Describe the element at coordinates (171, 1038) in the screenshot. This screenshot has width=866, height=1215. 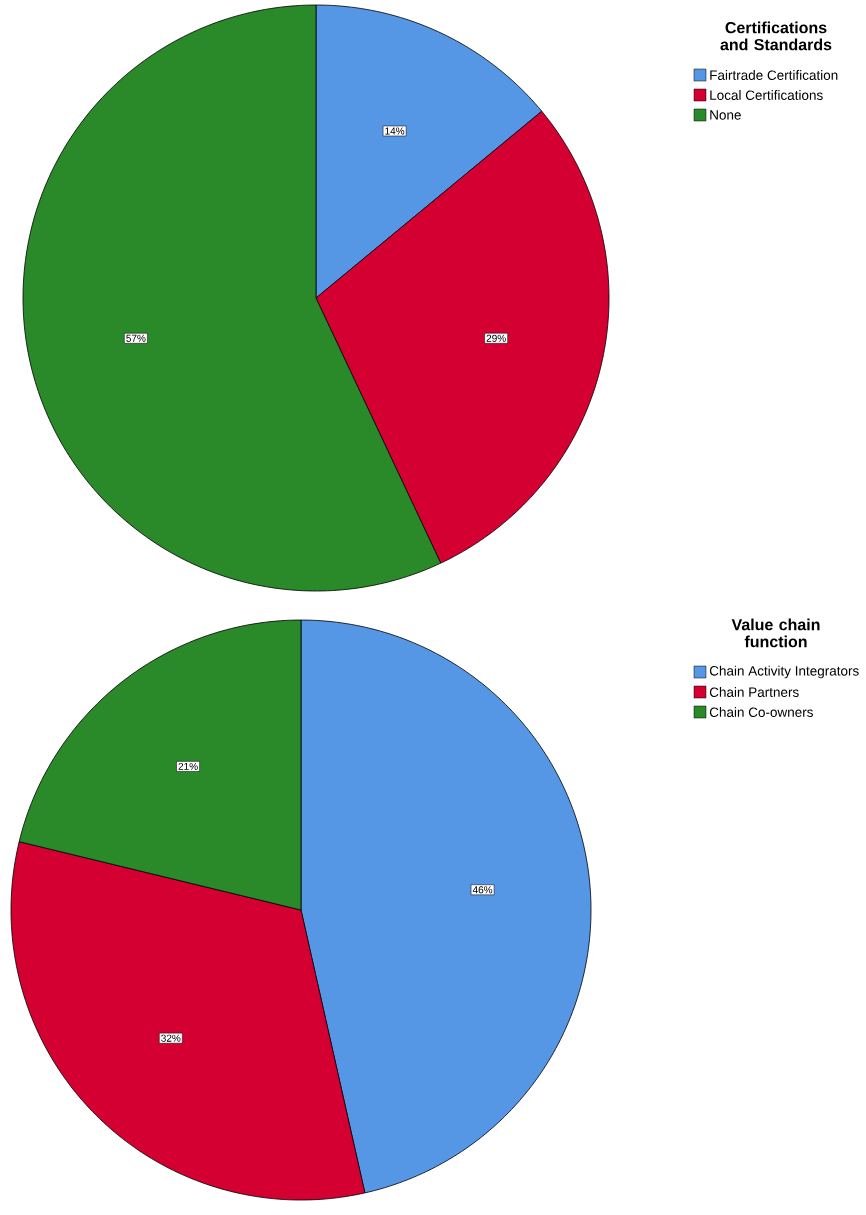
I see `data-label: 32%` at that location.